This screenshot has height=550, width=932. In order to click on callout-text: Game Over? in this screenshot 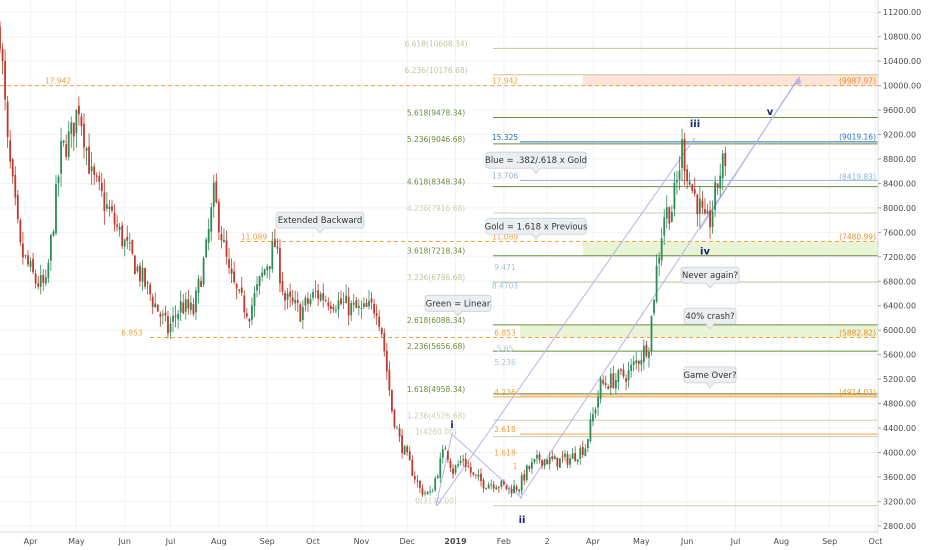, I will do `click(710, 376)`.